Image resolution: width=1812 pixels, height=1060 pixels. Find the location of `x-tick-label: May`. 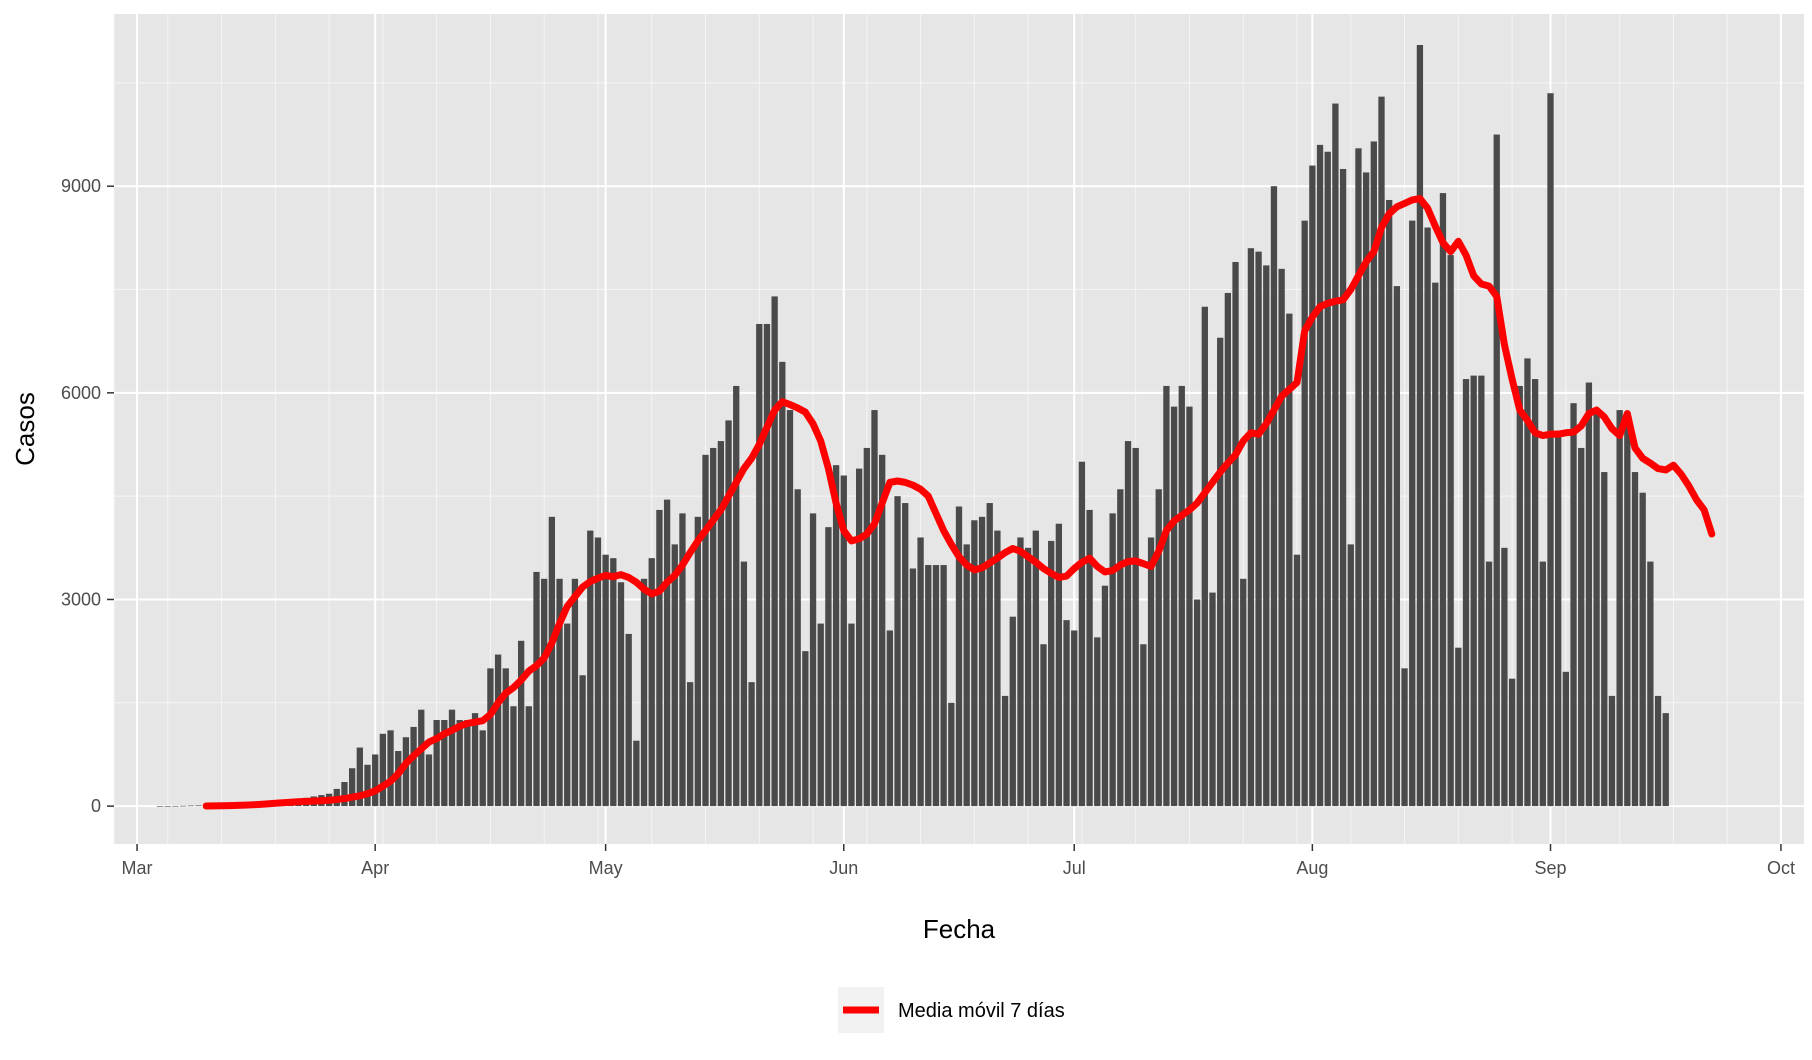

x-tick-label: May is located at coordinates (606, 868).